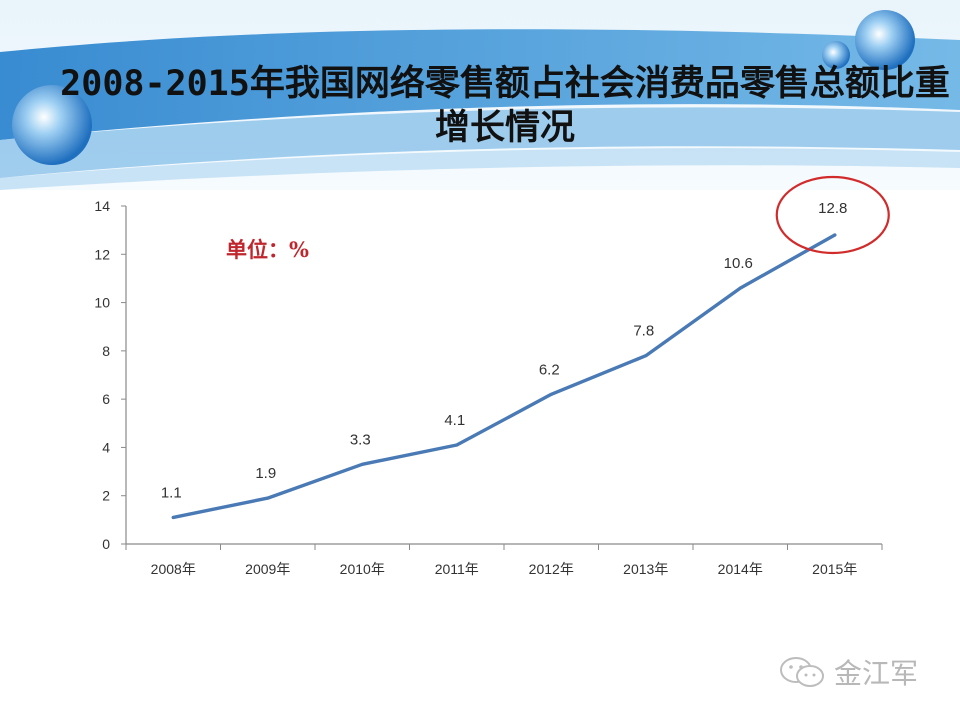  I want to click on watermark: 金江军, so click(848, 672).